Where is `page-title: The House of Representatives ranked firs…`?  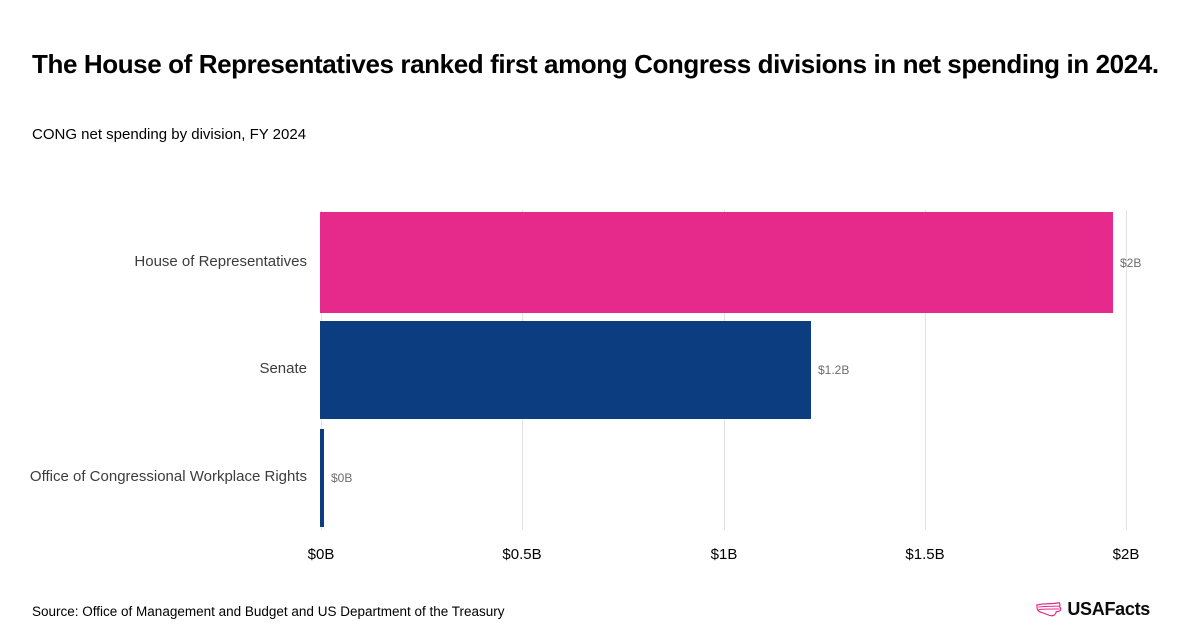 page-title: The House of Representatives ranked firs… is located at coordinates (595, 64).